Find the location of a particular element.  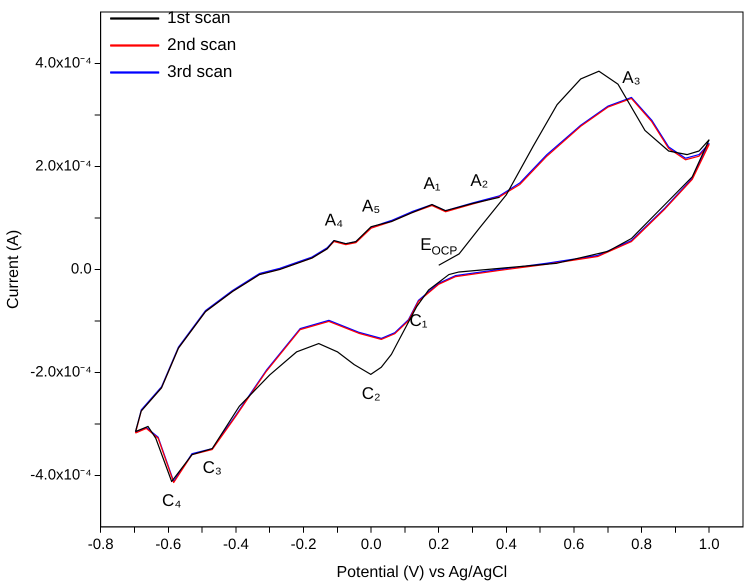

x-tick-label: -0.2 is located at coordinates (303, 544).